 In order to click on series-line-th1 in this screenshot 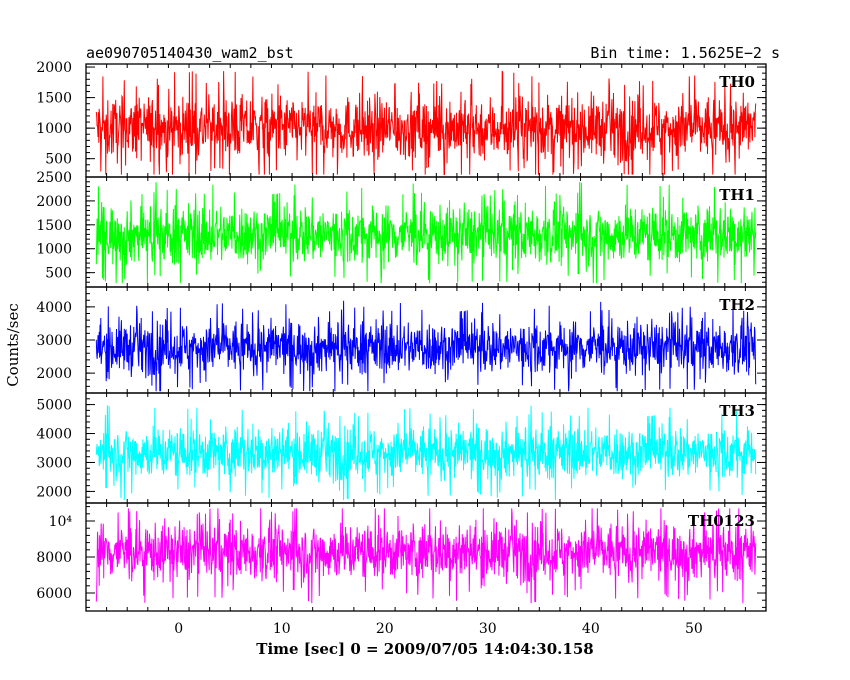, I will do `click(426, 232)`.